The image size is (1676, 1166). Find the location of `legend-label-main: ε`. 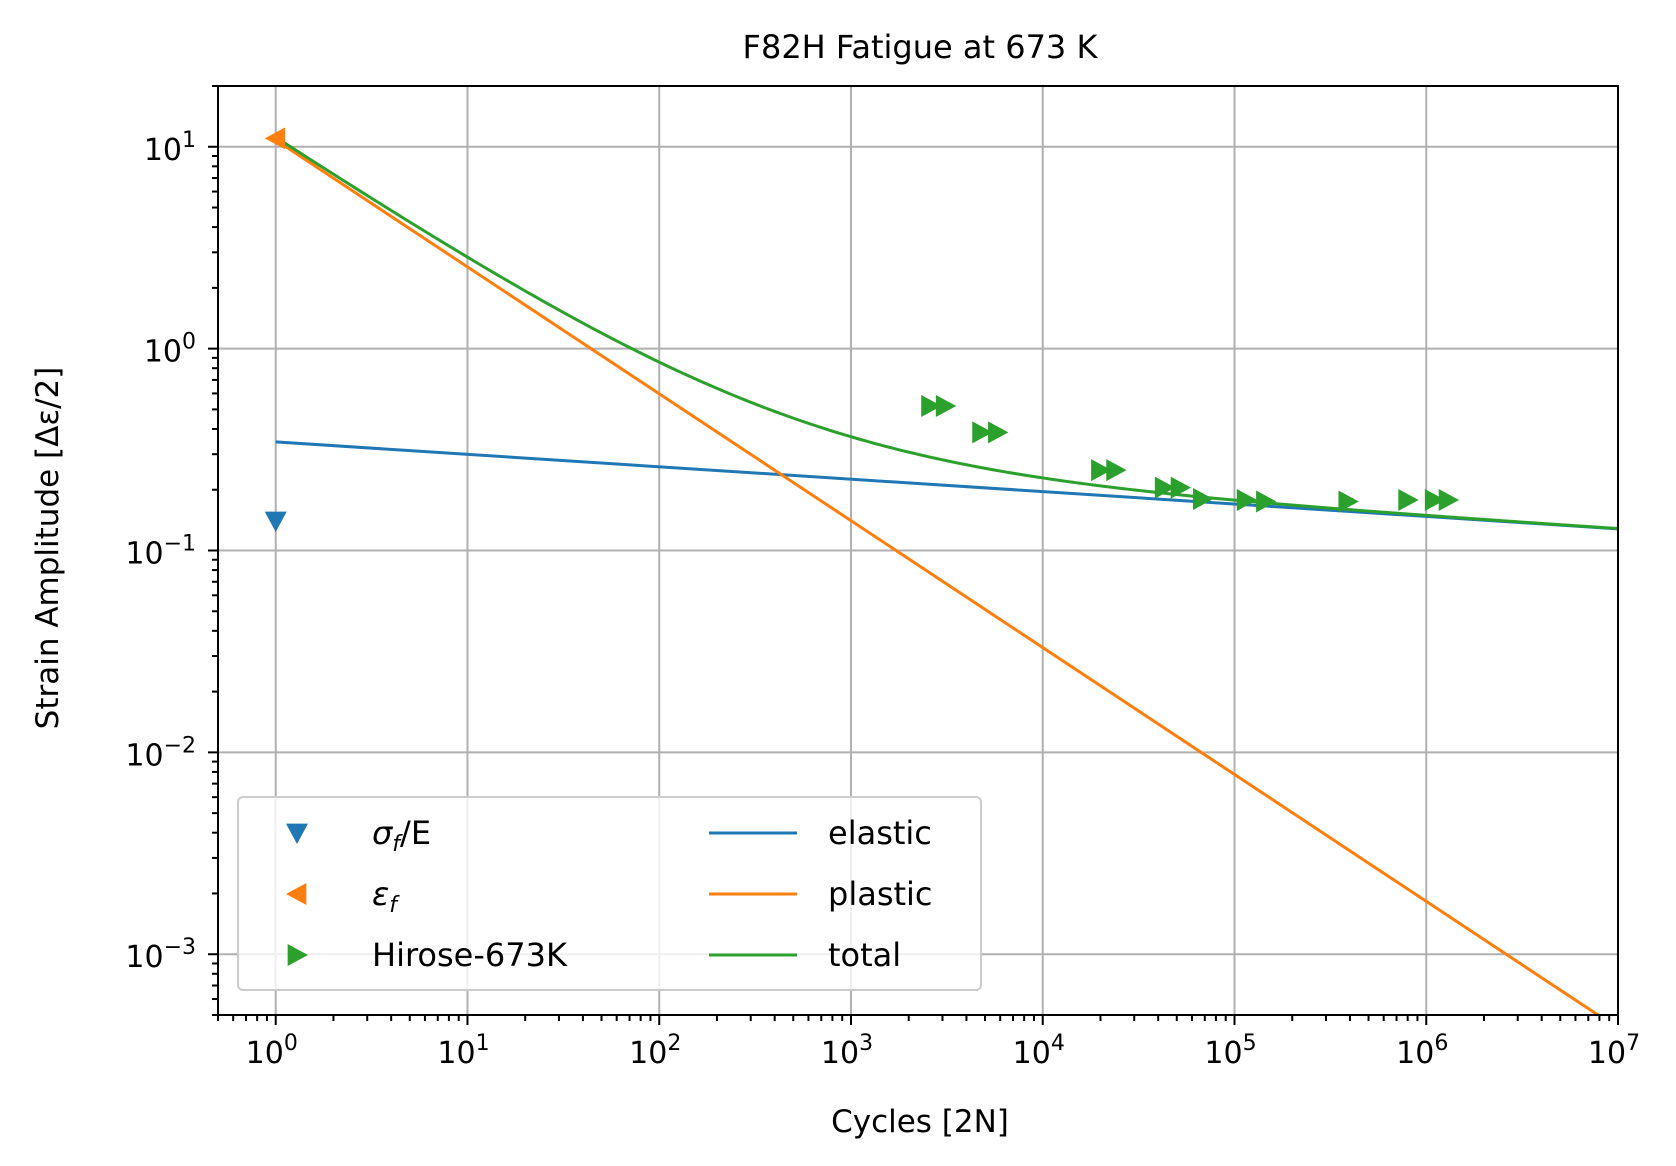

legend-label-main: ε is located at coordinates (380, 894).